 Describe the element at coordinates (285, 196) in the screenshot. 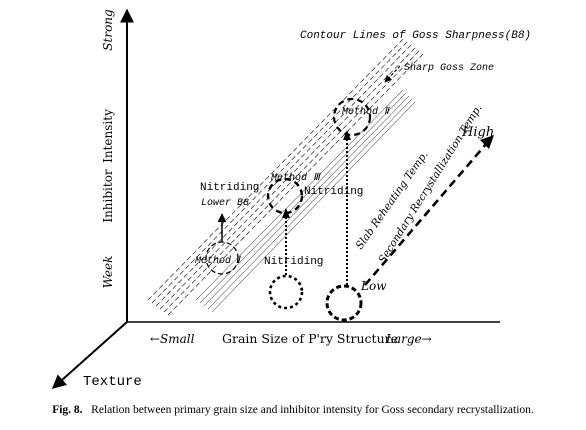

I see `method3-circle` at that location.